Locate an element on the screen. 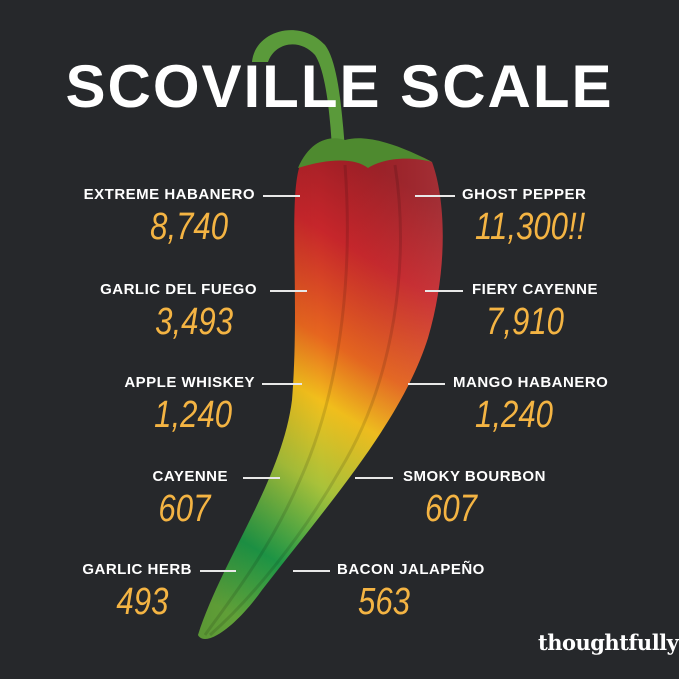 The image size is (679, 679). label-mango-habanero: MANGO HABANERO is located at coordinates (531, 382).